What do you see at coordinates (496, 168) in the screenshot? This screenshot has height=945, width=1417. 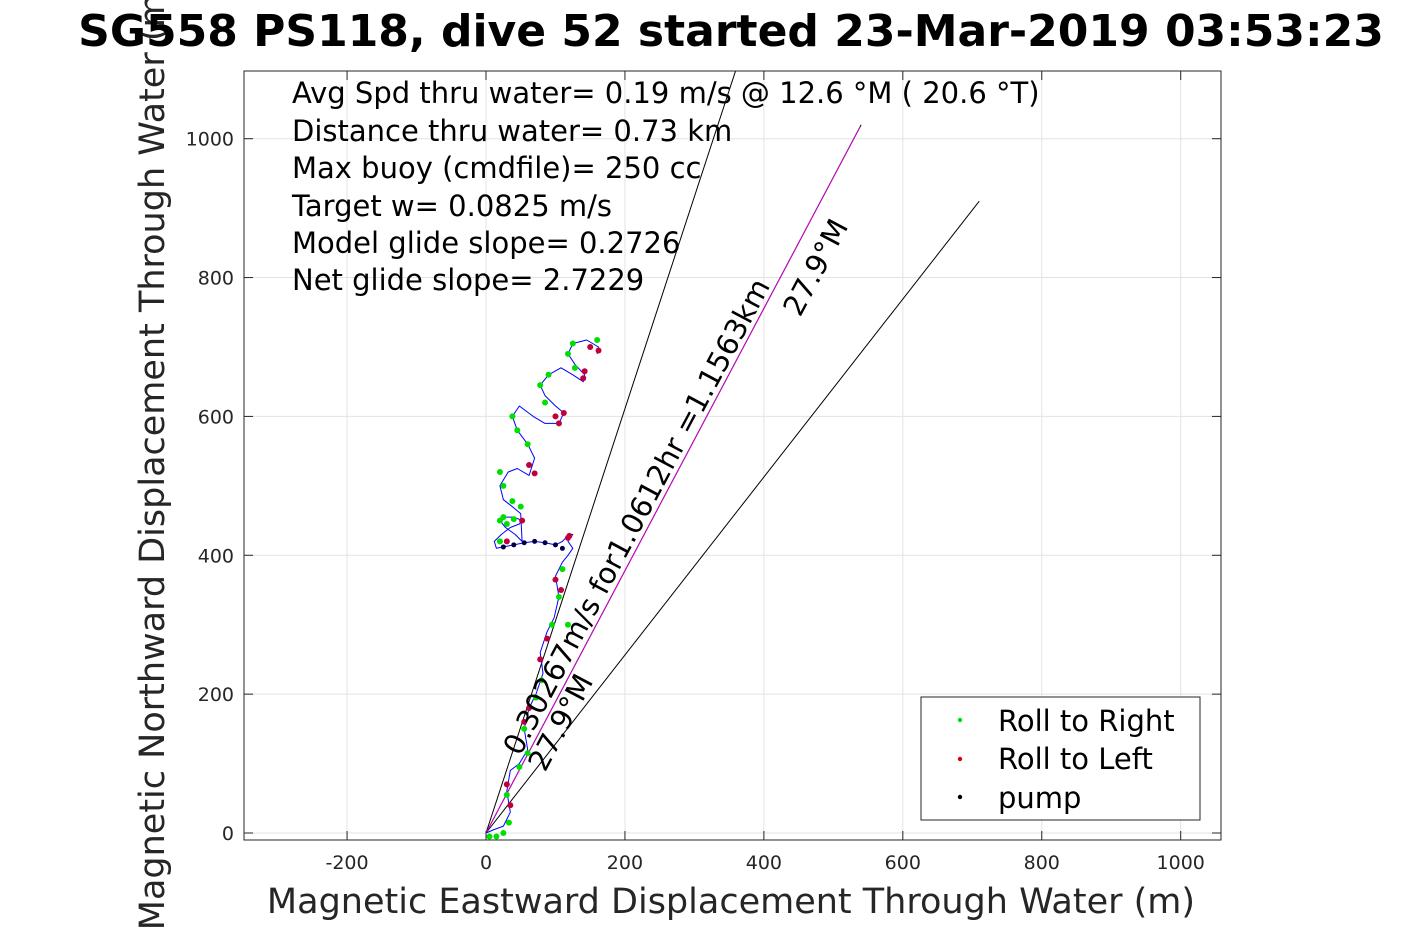 I see `stat-max-buoy: Max buoy (cmdfile)= 250 cc` at bounding box center [496, 168].